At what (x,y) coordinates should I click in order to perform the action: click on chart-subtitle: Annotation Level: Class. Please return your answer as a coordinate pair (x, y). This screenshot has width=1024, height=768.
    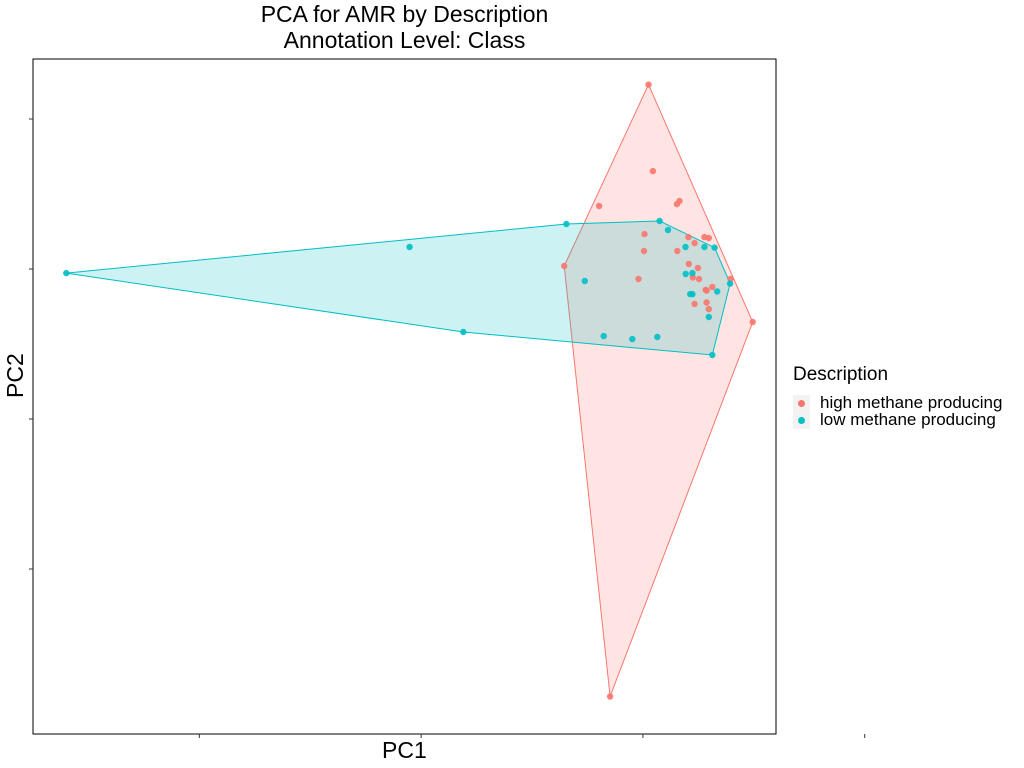
    Looking at the image, I should click on (404, 40).